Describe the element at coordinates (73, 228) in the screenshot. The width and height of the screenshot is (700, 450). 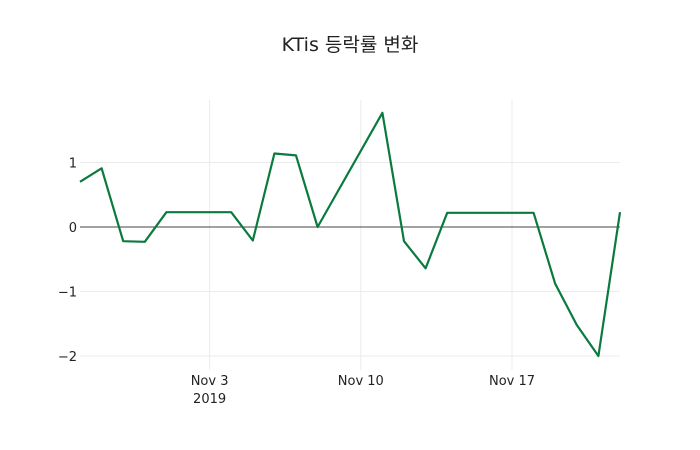
I see `y-tick-label: 0` at that location.